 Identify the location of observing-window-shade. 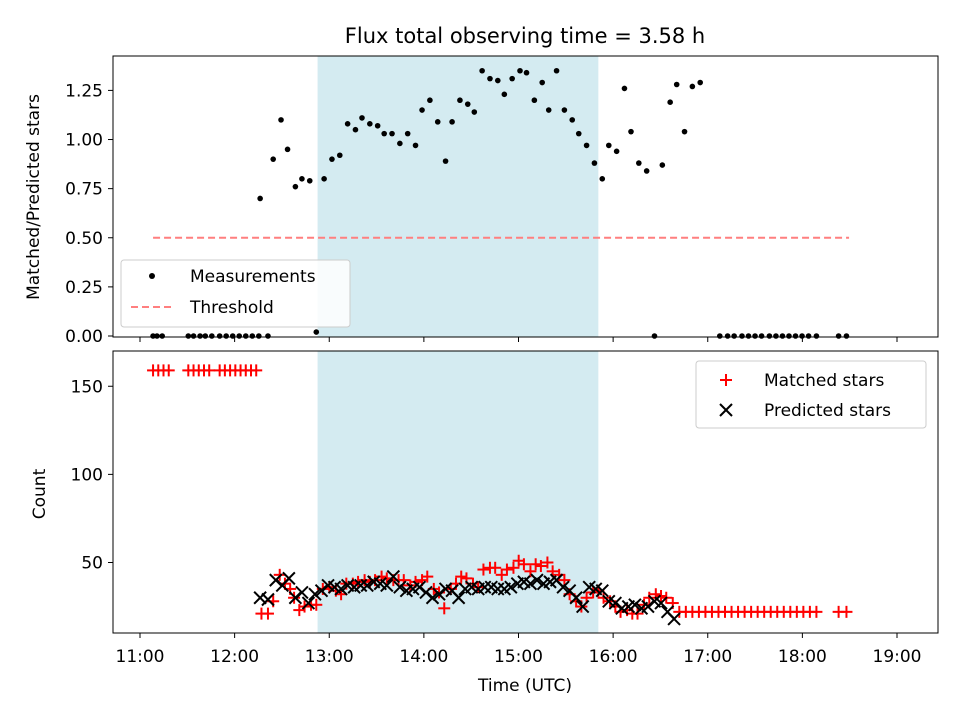
(458, 196).